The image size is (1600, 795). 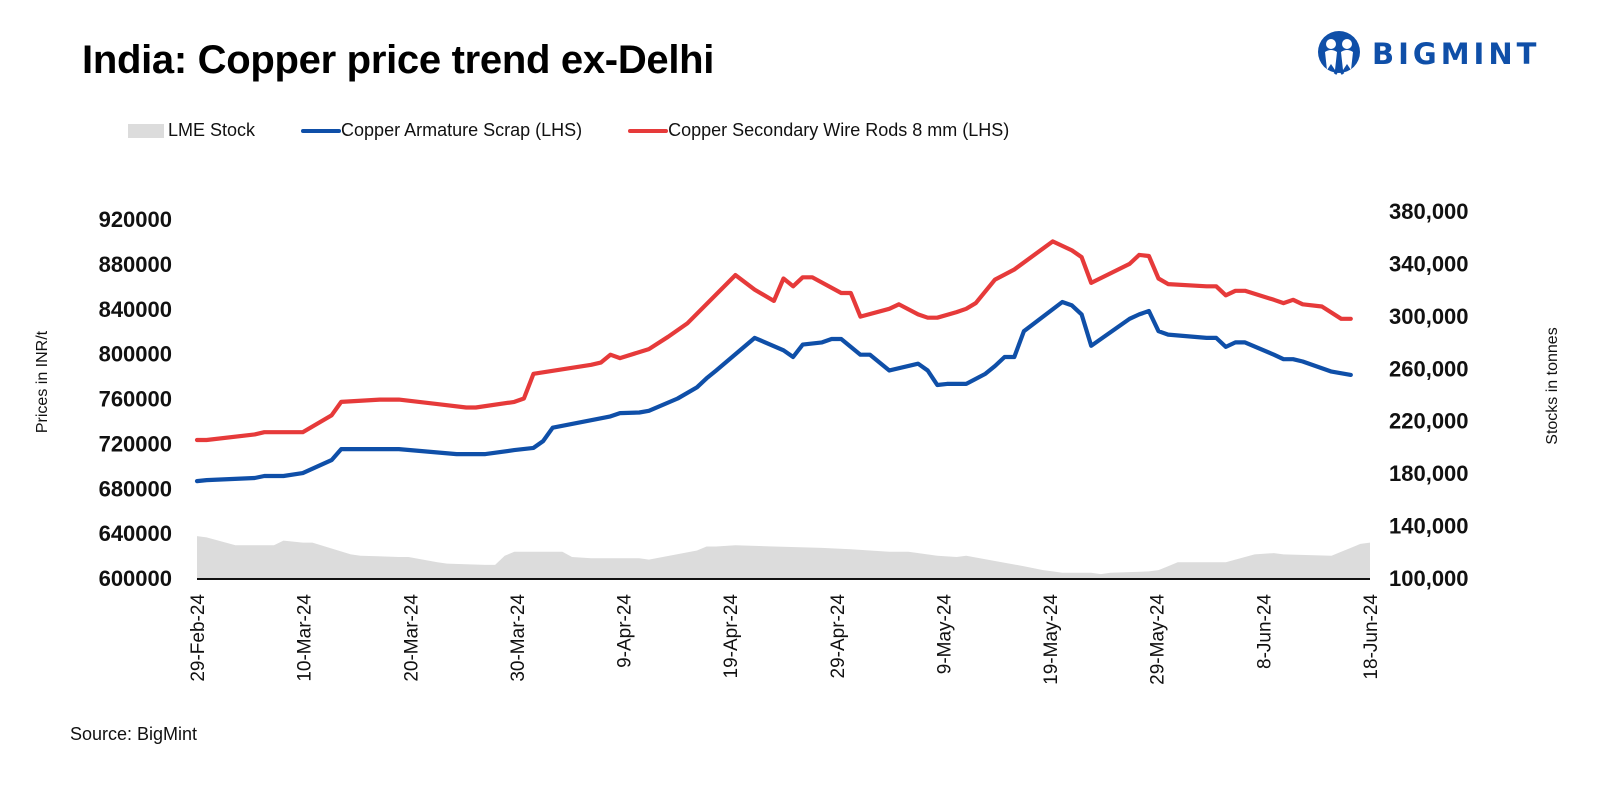 What do you see at coordinates (1429, 263) in the screenshot?
I see `right-tick-label: 340,000` at bounding box center [1429, 263].